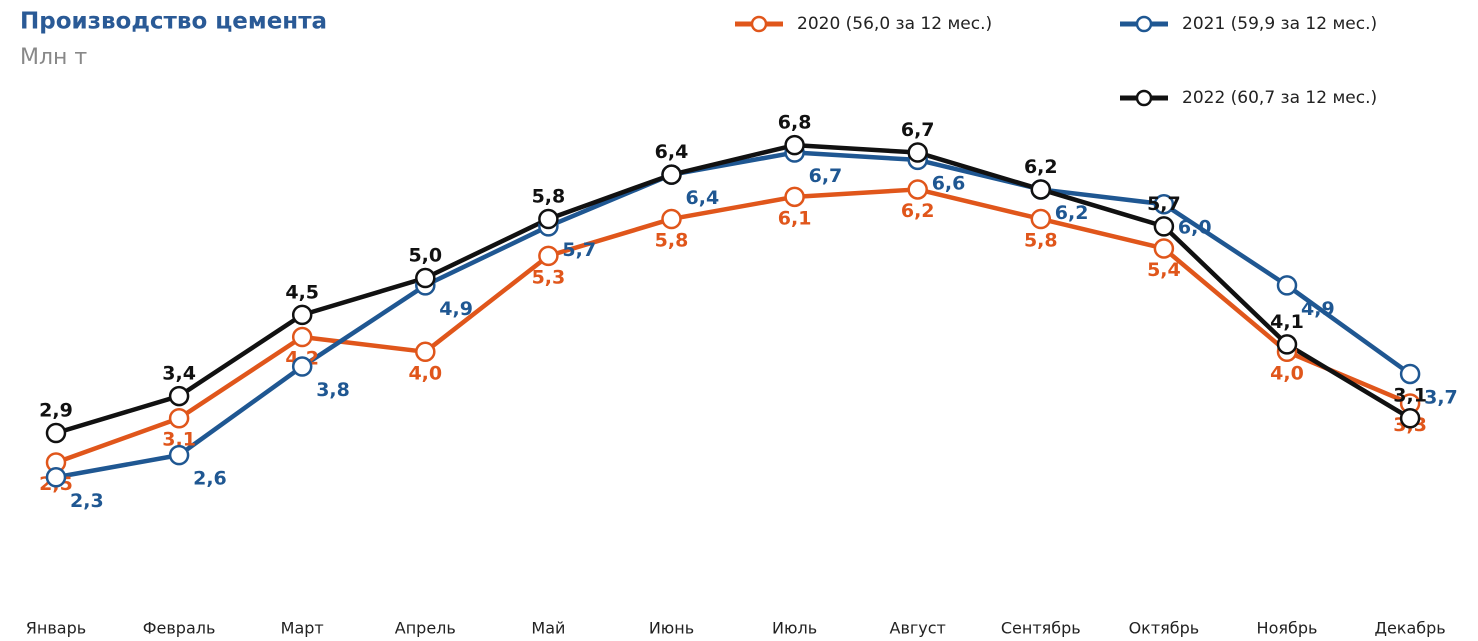  What do you see at coordinates (548, 628) in the screenshot?
I see `x-tick-label: Май` at bounding box center [548, 628].